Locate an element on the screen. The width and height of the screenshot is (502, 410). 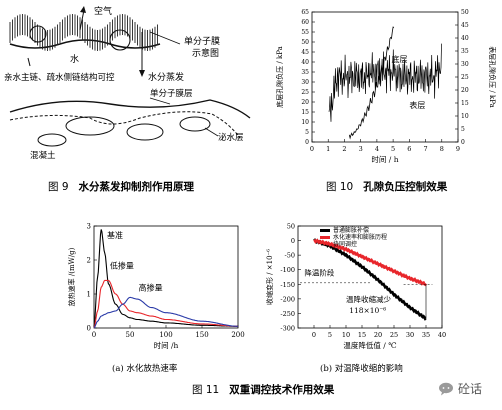
y-axis-label: 收缩变形 / ×10⁻⁶ is located at coordinates (269, 277).